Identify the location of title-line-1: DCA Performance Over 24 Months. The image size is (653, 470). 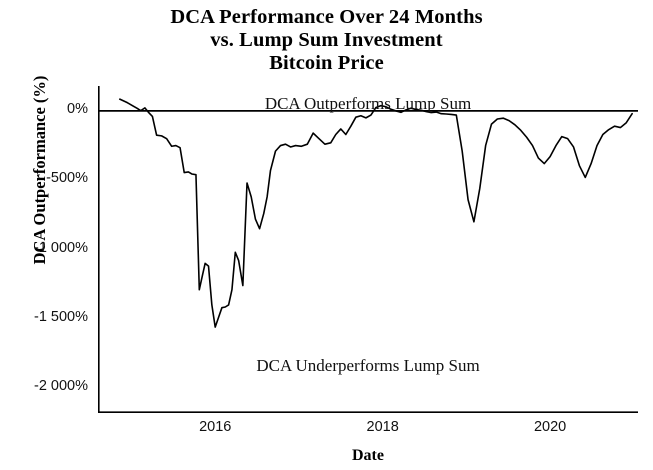
(326, 17).